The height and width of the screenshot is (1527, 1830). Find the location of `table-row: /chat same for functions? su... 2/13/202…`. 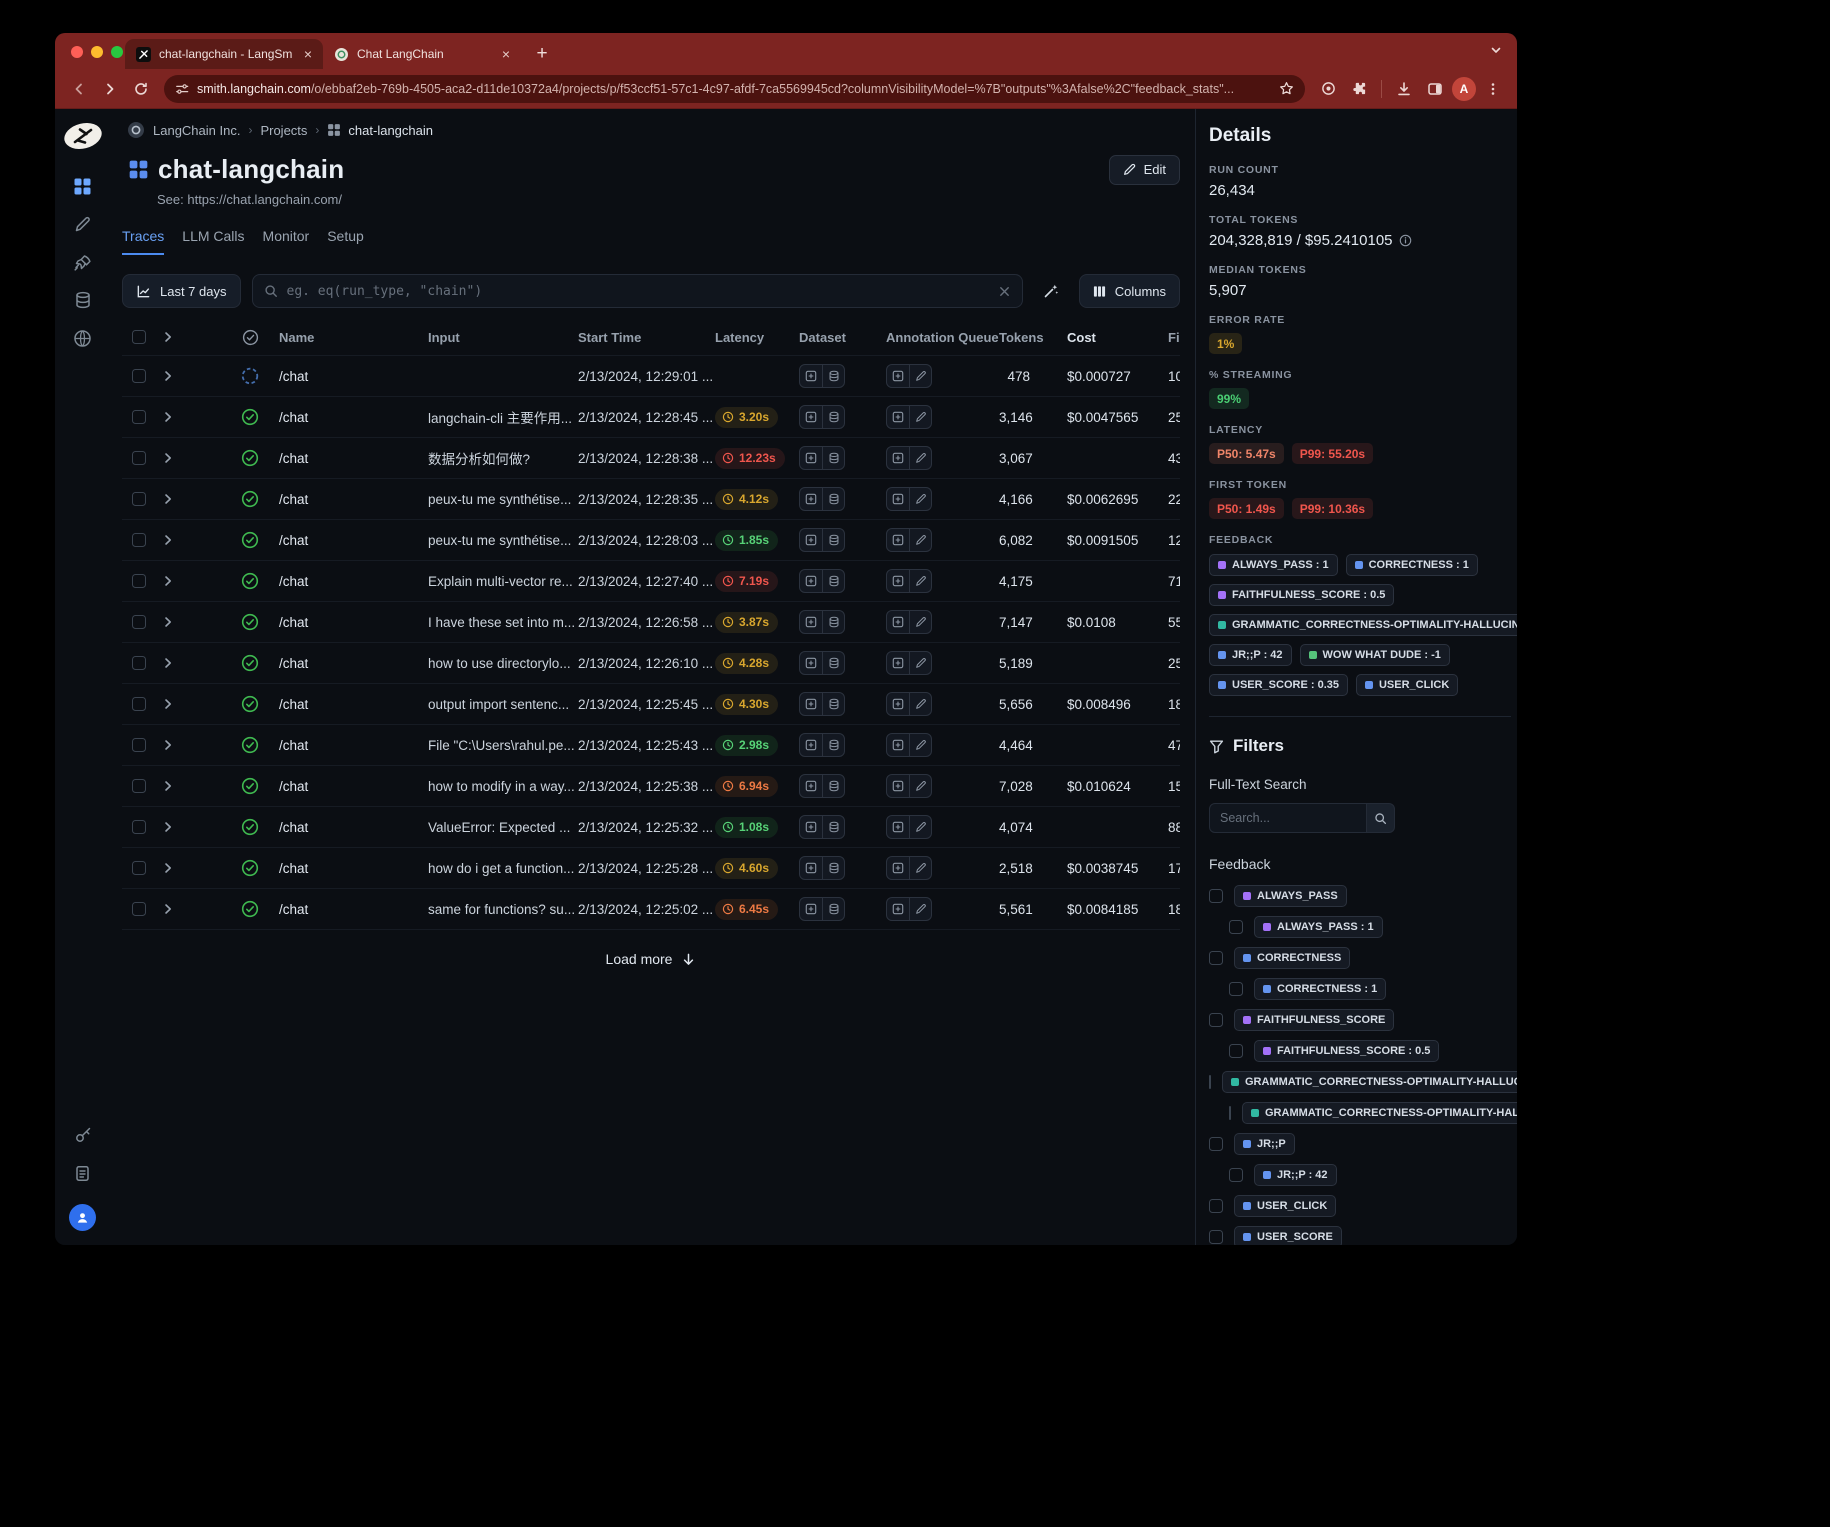

table-row: /chat same for functions? su... 2/13/202… is located at coordinates (651, 908).